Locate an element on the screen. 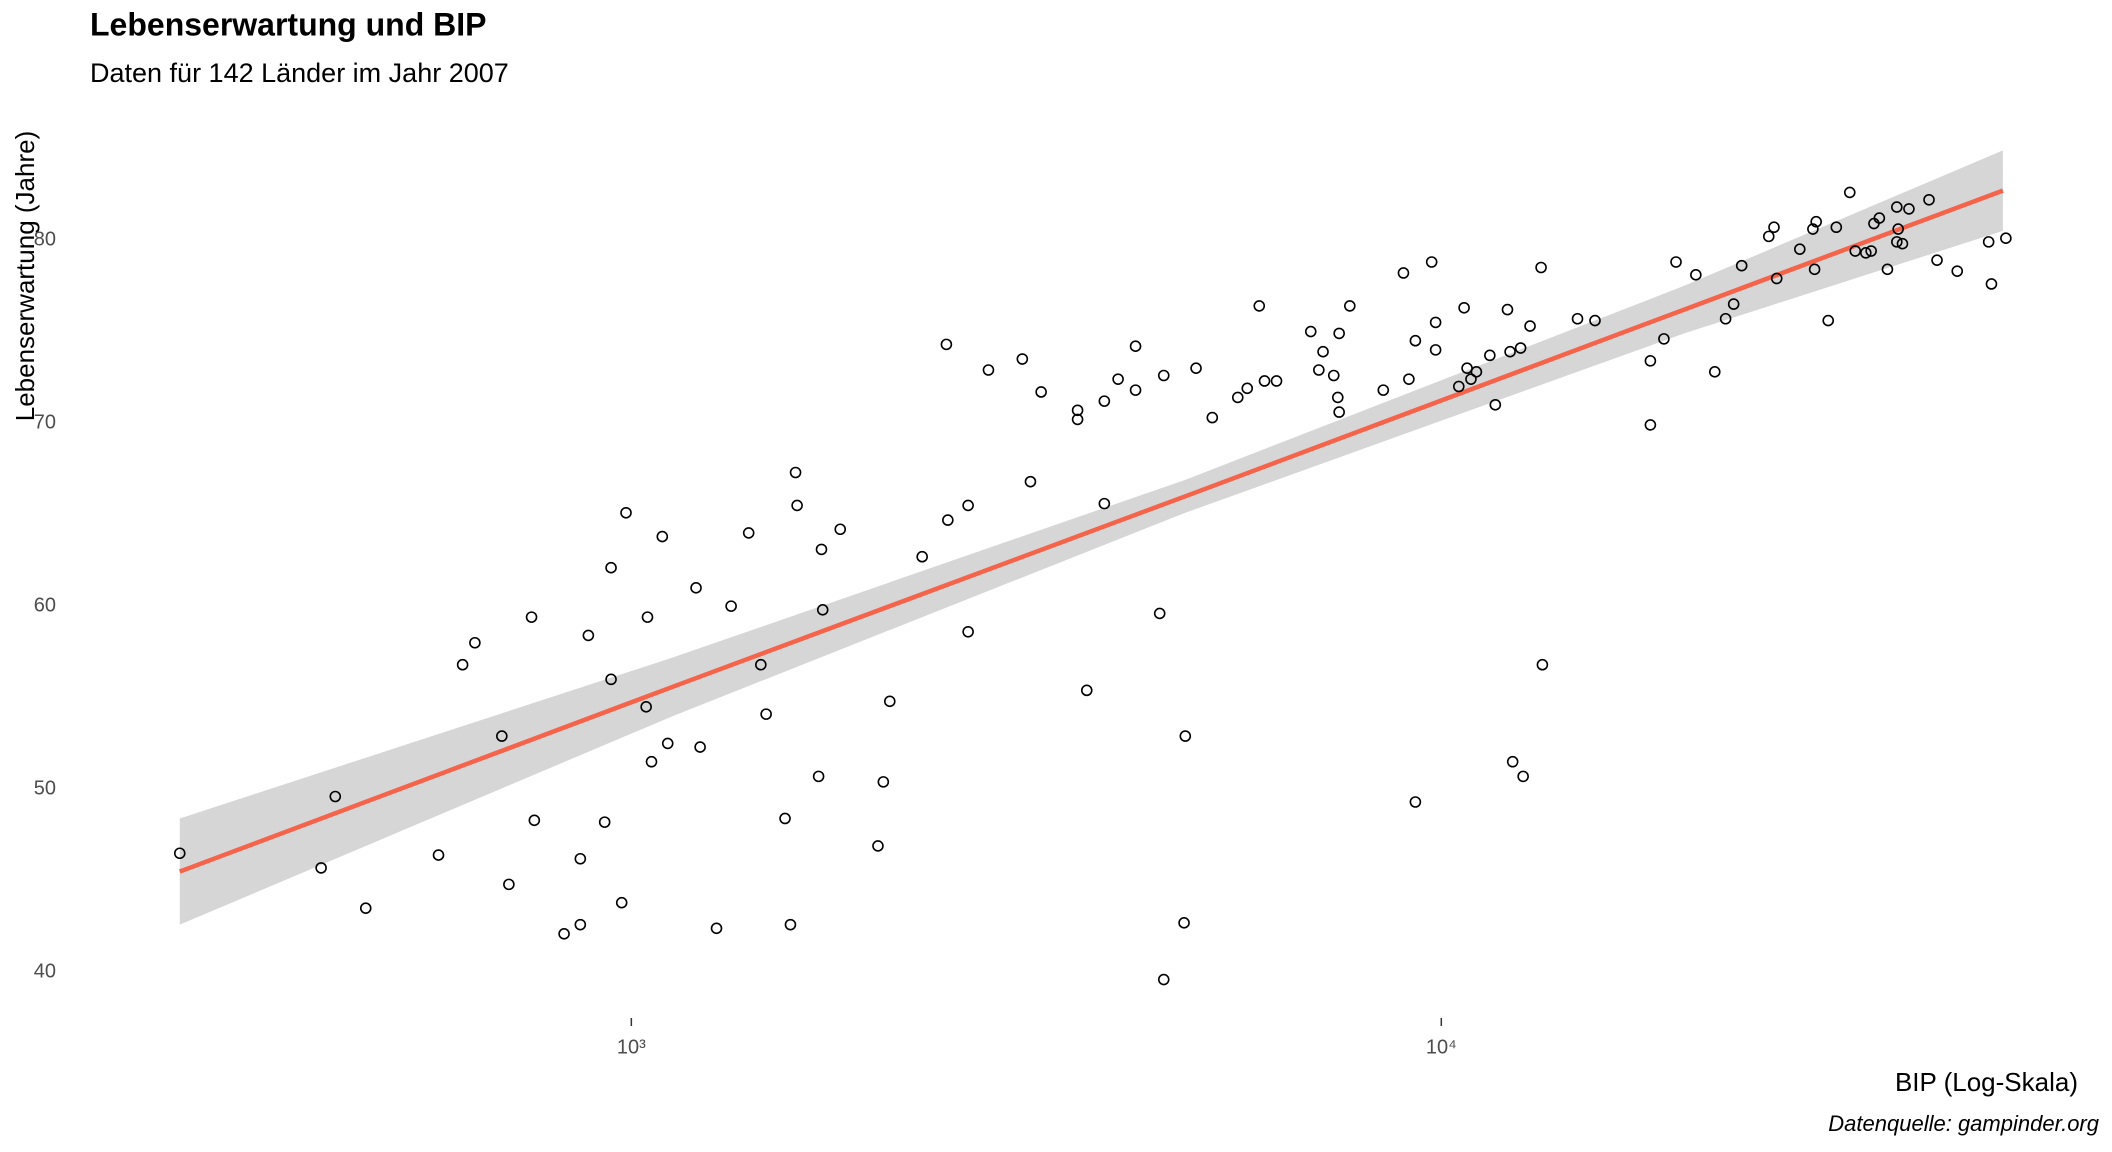  y-tick-label: 70 is located at coordinates (45, 422).